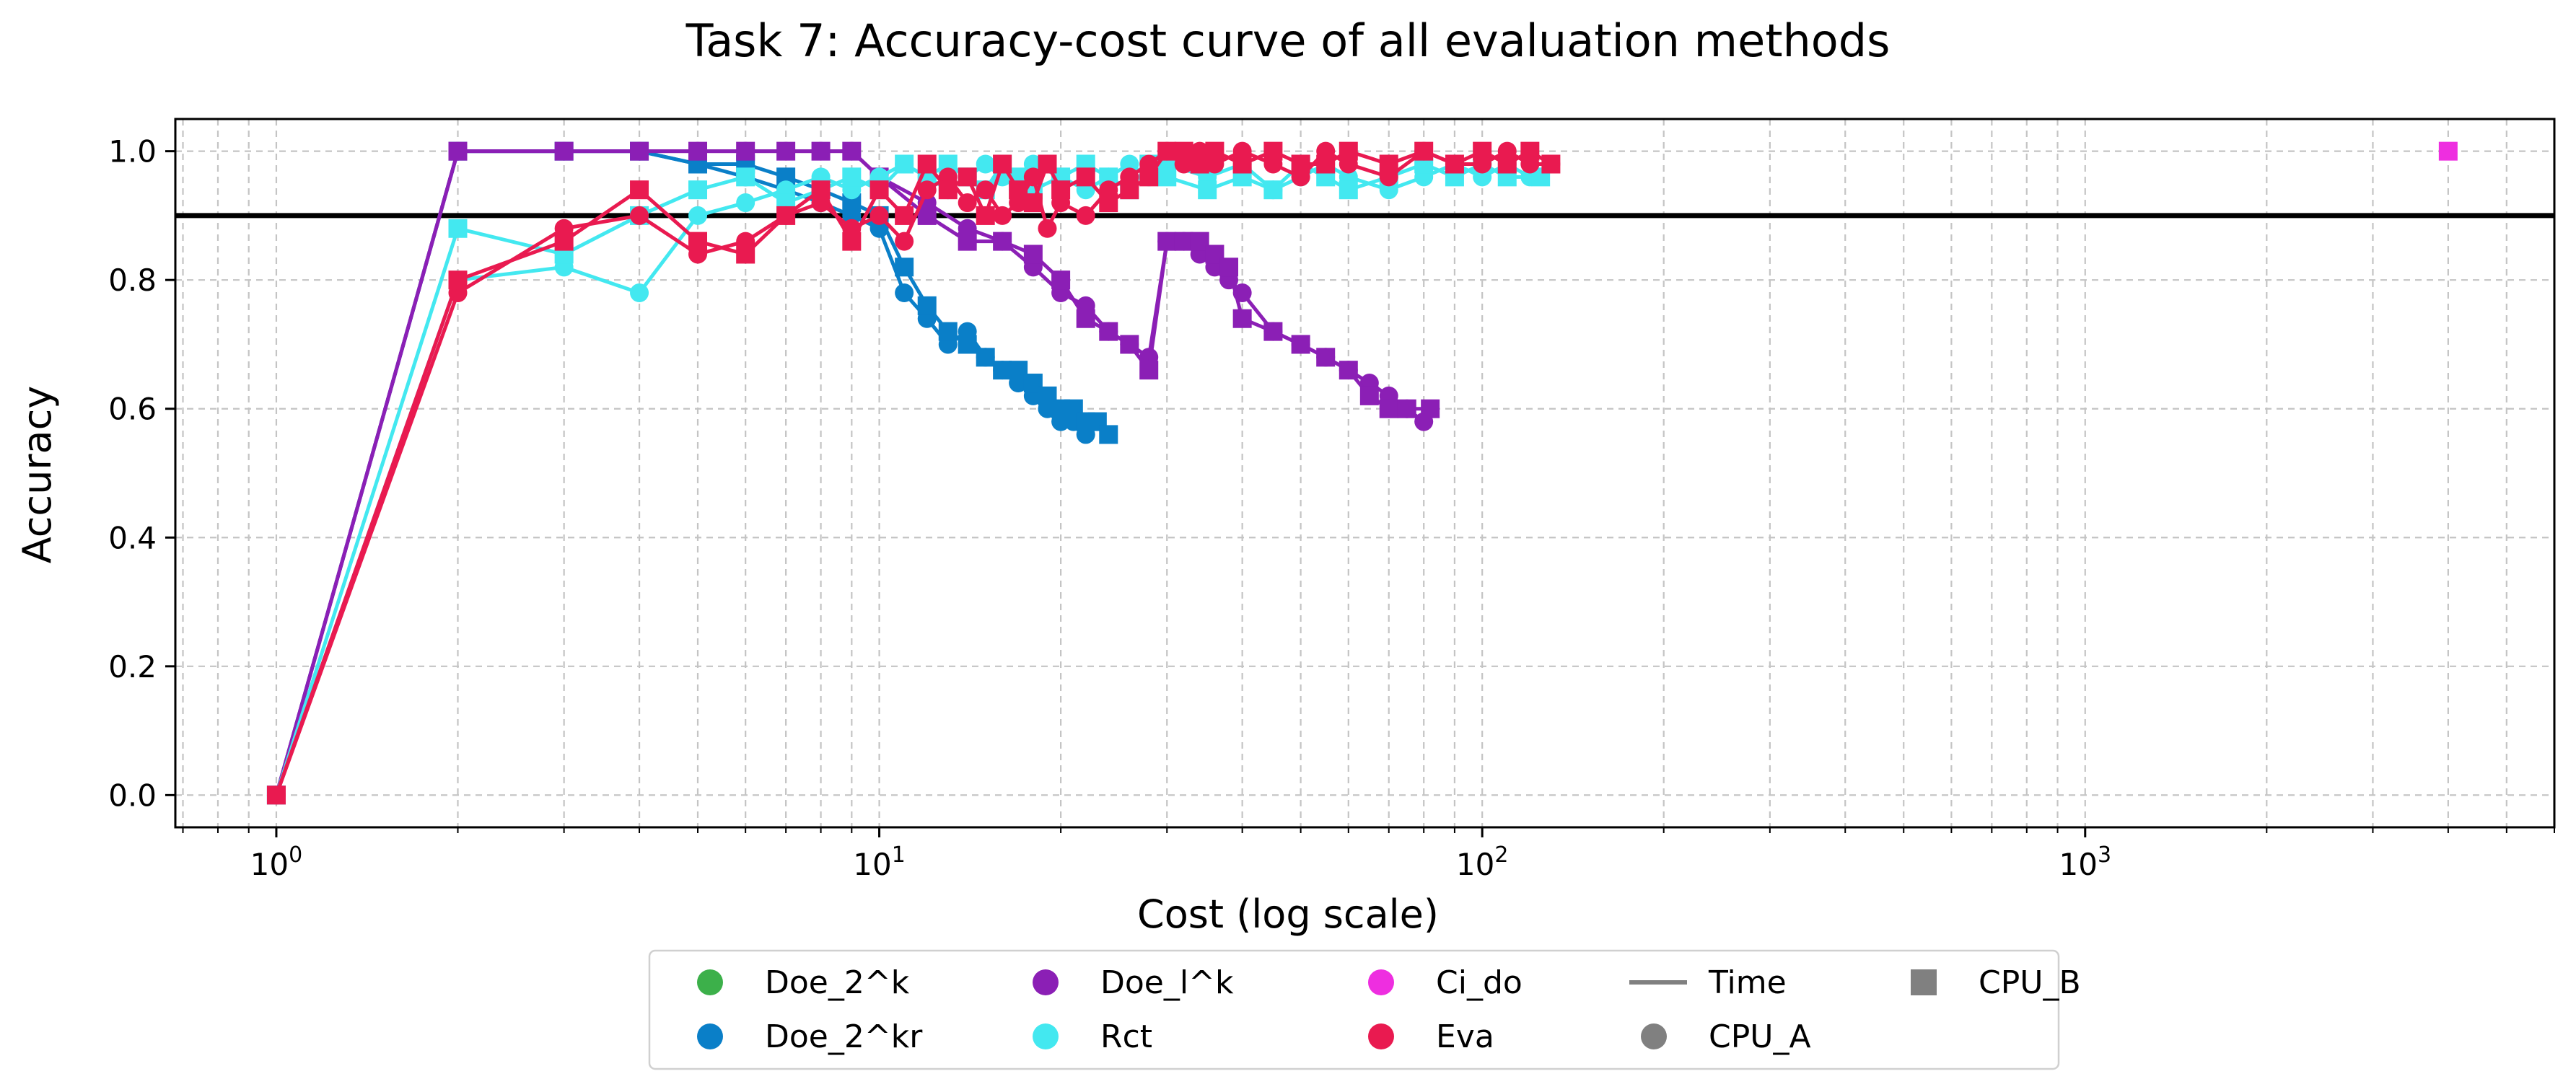 This screenshot has height=1092, width=2576. What do you see at coordinates (1726, 1036) in the screenshot?
I see `legend-entry-cpu-a: CPU_A` at bounding box center [1726, 1036].